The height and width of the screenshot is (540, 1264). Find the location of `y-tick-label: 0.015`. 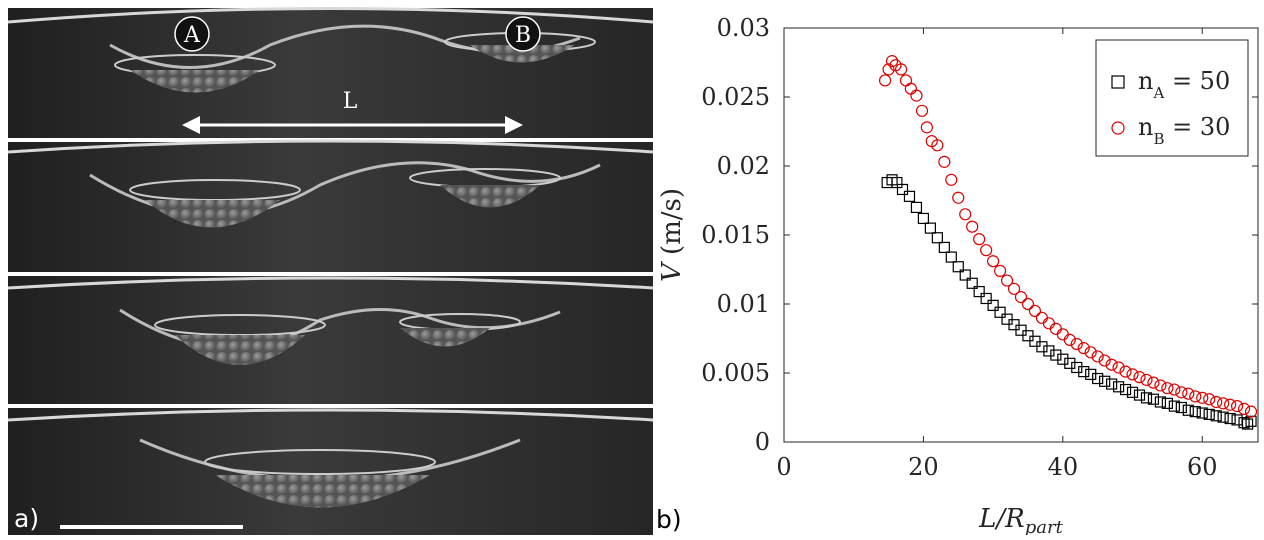

y-tick-label: 0.015 is located at coordinates (735, 235).